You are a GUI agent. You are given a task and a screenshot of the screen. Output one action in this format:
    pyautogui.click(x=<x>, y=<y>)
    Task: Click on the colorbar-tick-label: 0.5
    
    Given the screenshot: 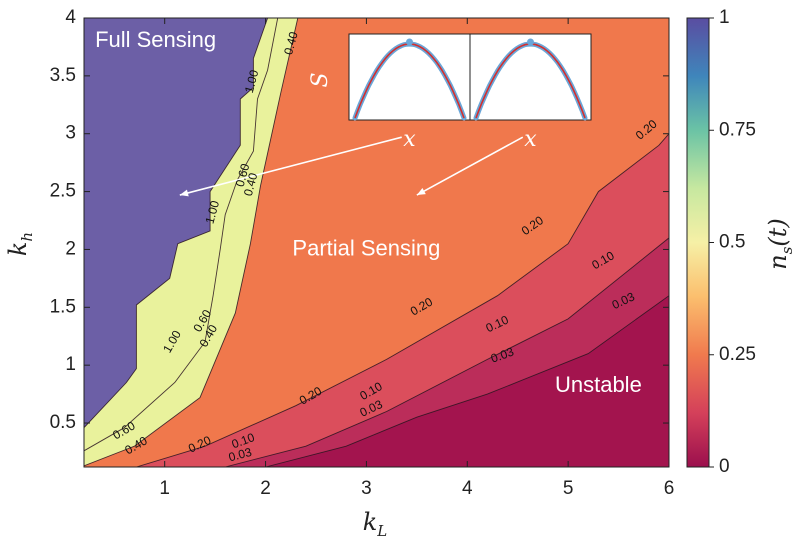 What is the action you would take?
    pyautogui.click(x=732, y=242)
    